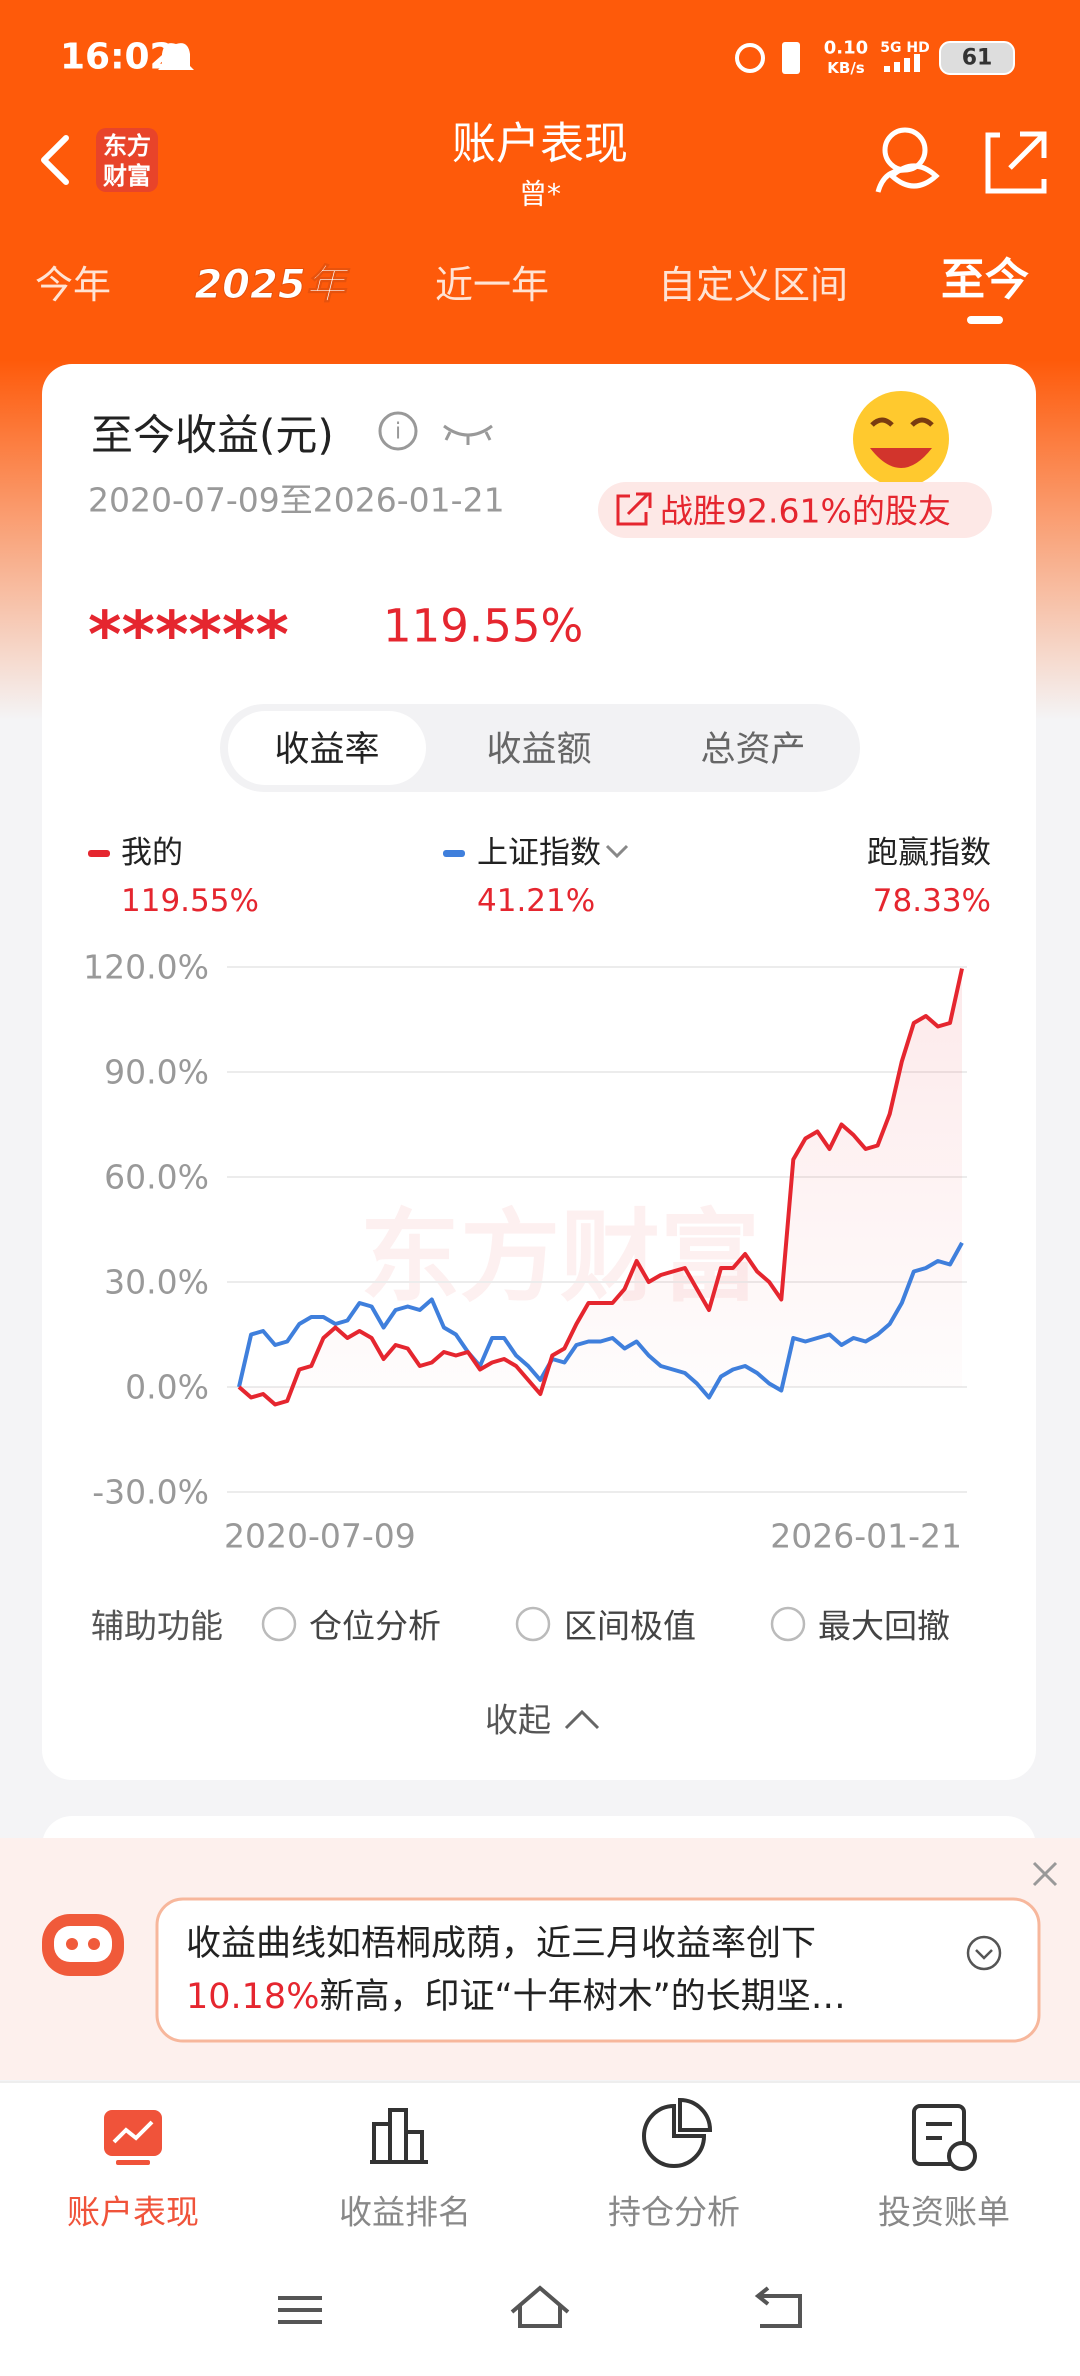 The width and height of the screenshot is (1080, 2376). I want to click on segment: 总资产, so click(752, 750).